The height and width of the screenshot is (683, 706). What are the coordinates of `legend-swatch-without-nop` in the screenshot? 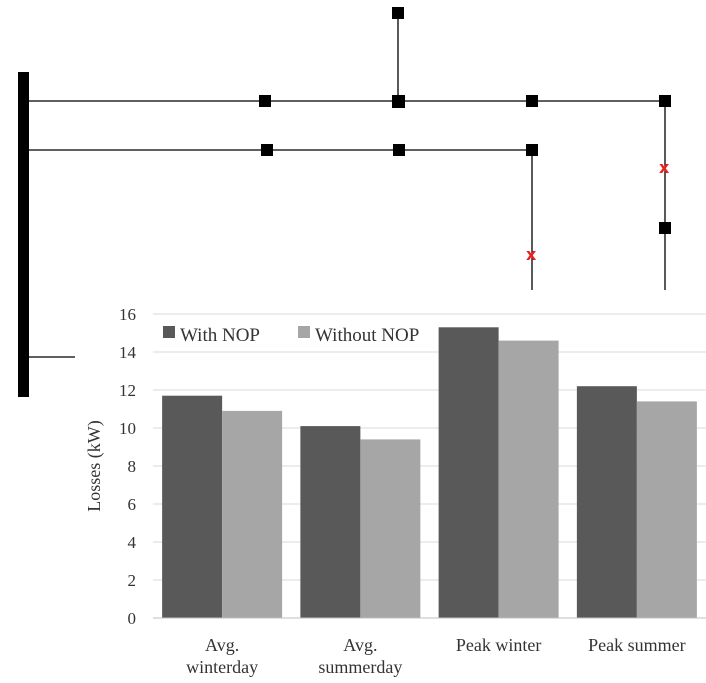 It's located at (304, 332).